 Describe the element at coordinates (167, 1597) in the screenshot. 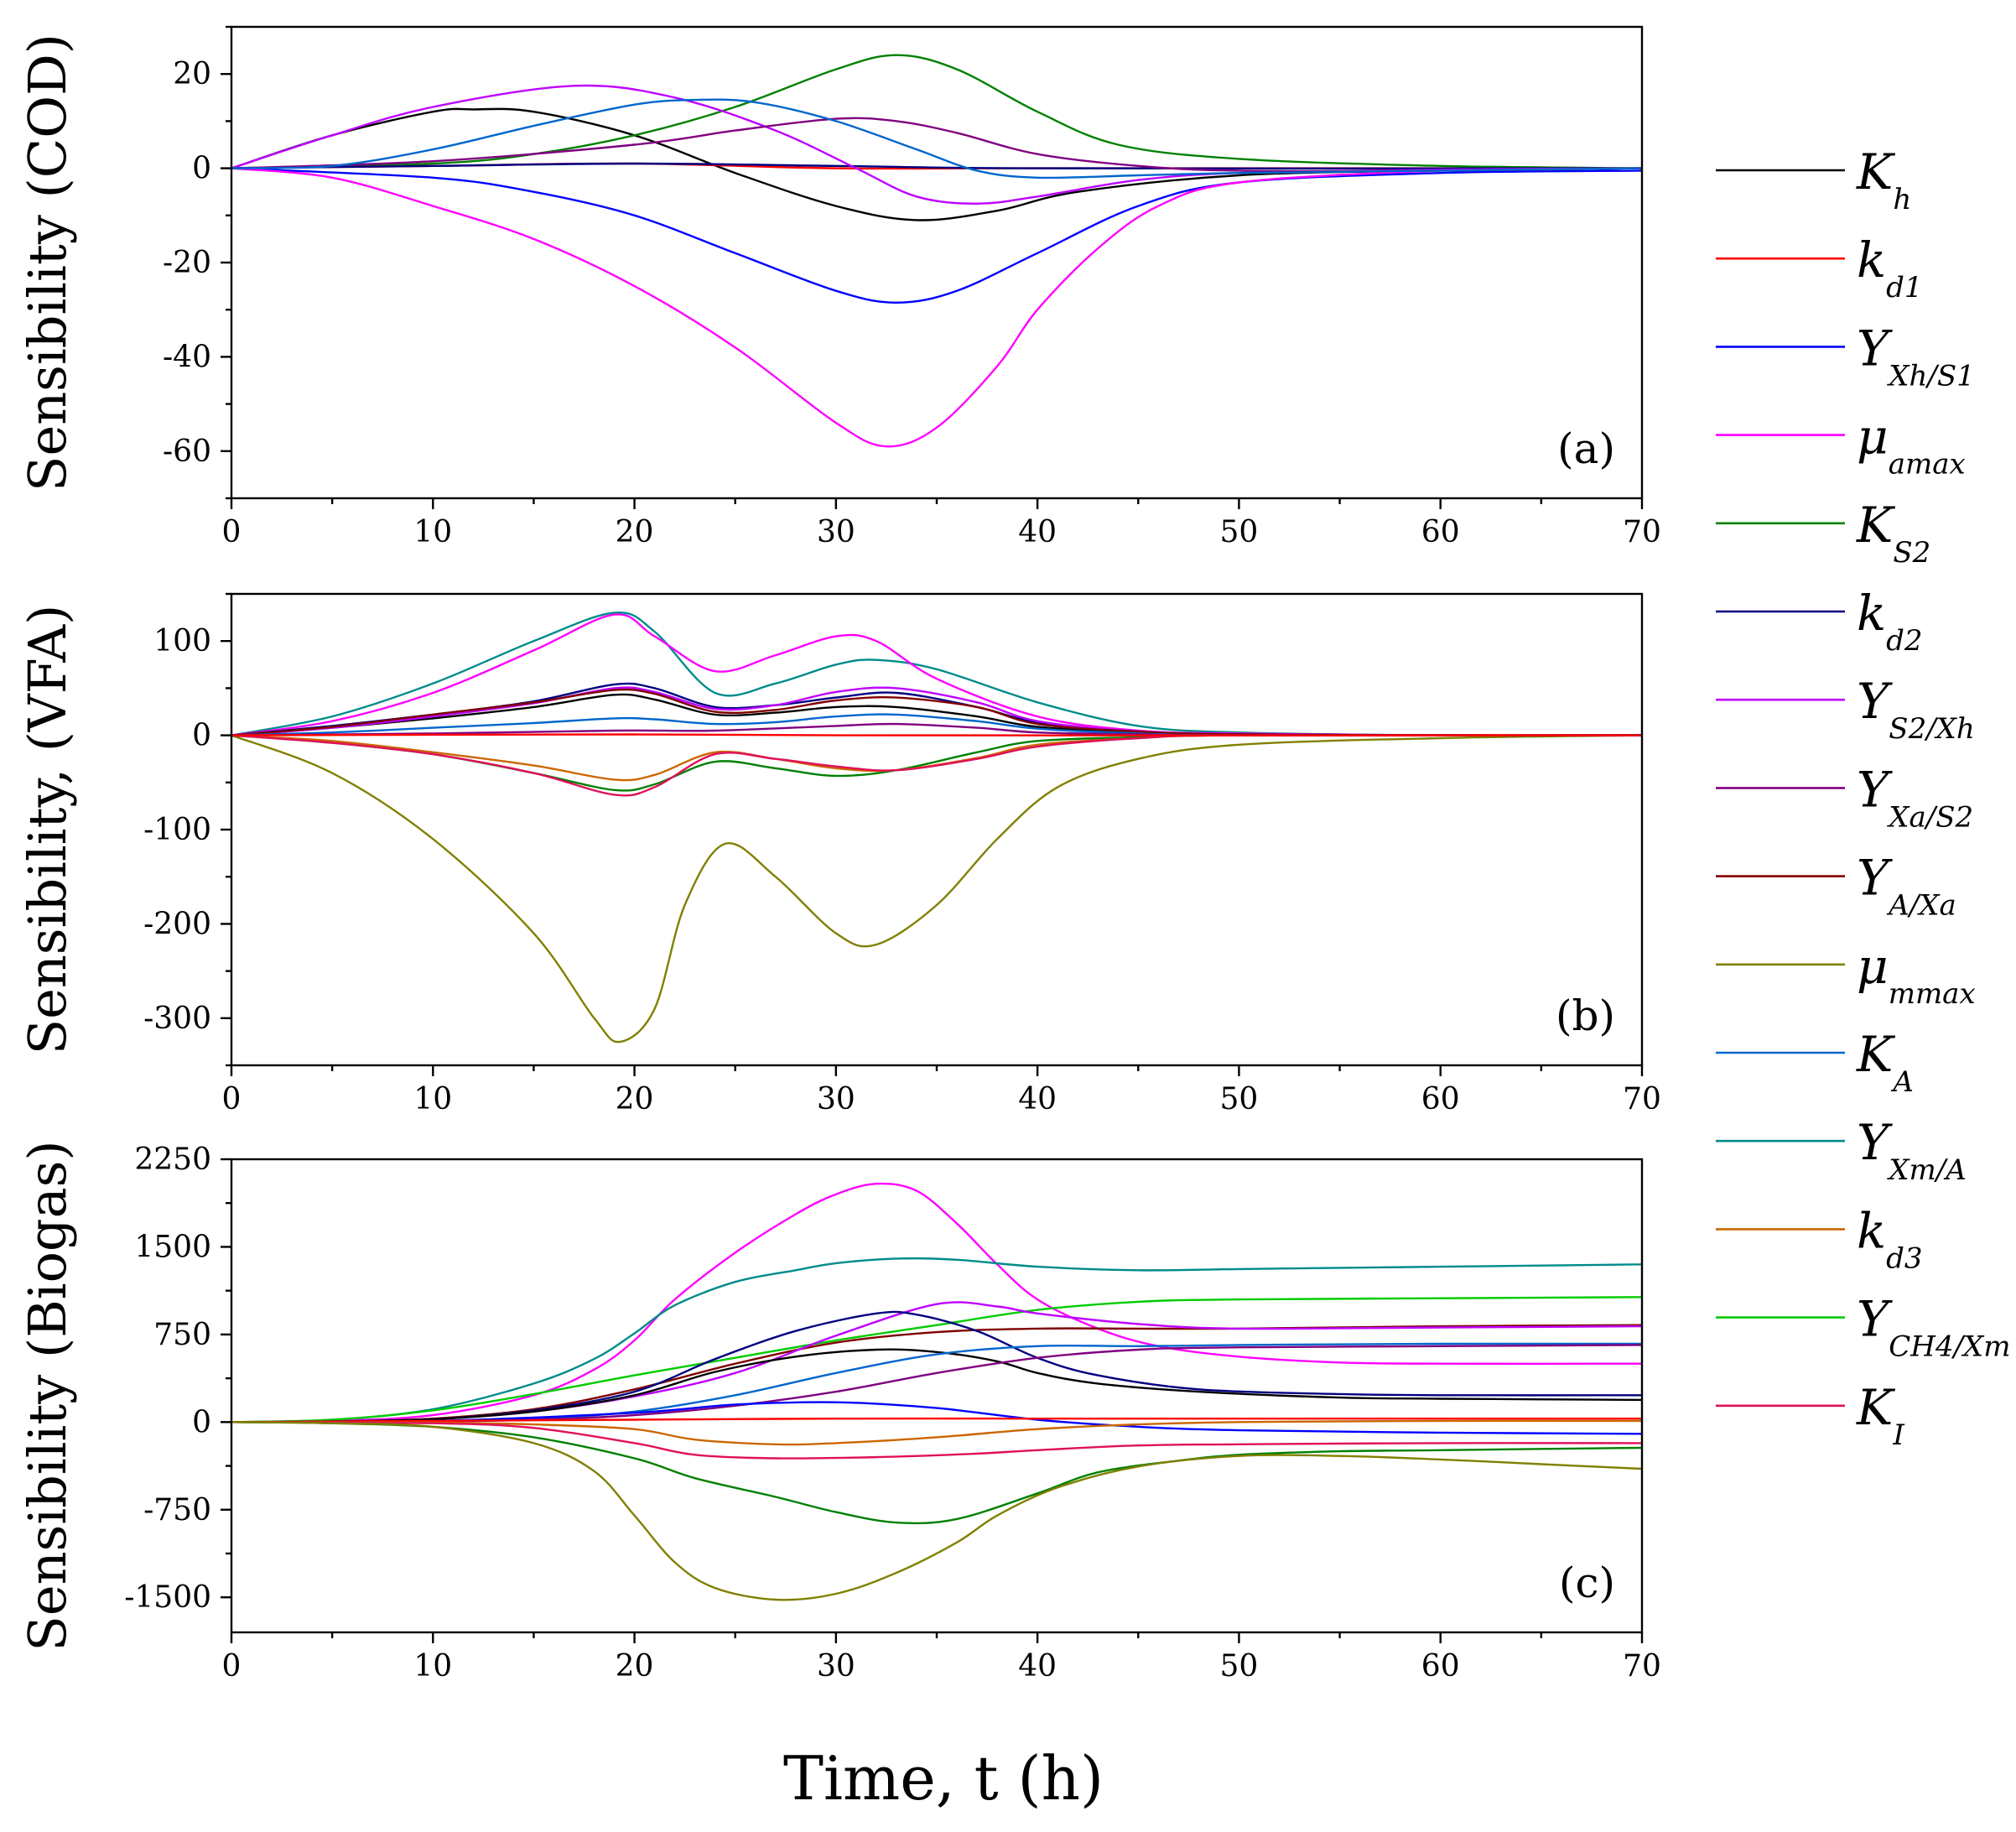

I see `y-tick-label: -1500` at that location.